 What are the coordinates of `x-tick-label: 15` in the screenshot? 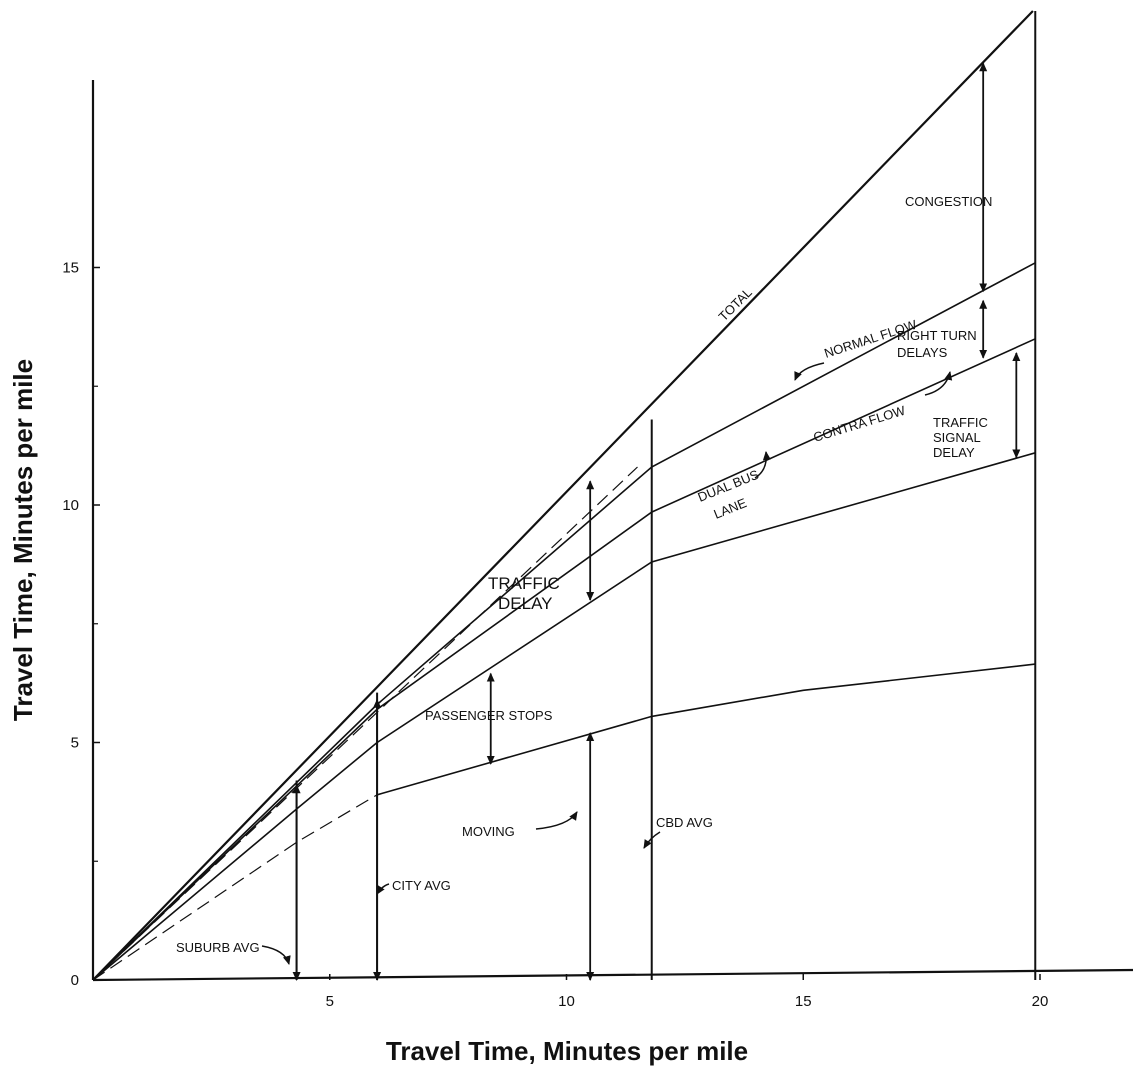 It's located at (803, 1001).